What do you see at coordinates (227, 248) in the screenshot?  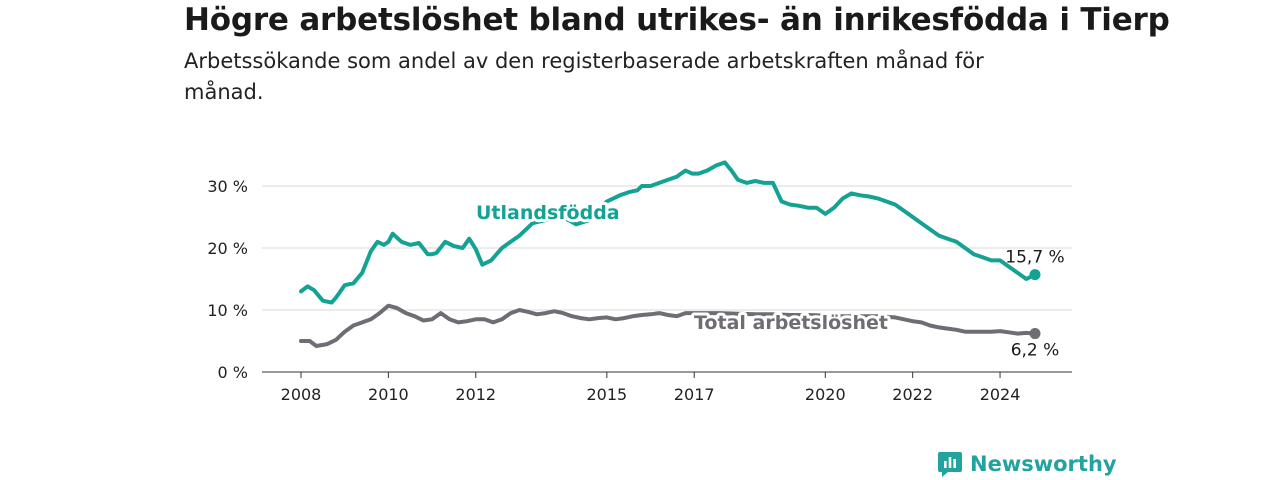 I see `y-tick-label: 20 %` at bounding box center [227, 248].